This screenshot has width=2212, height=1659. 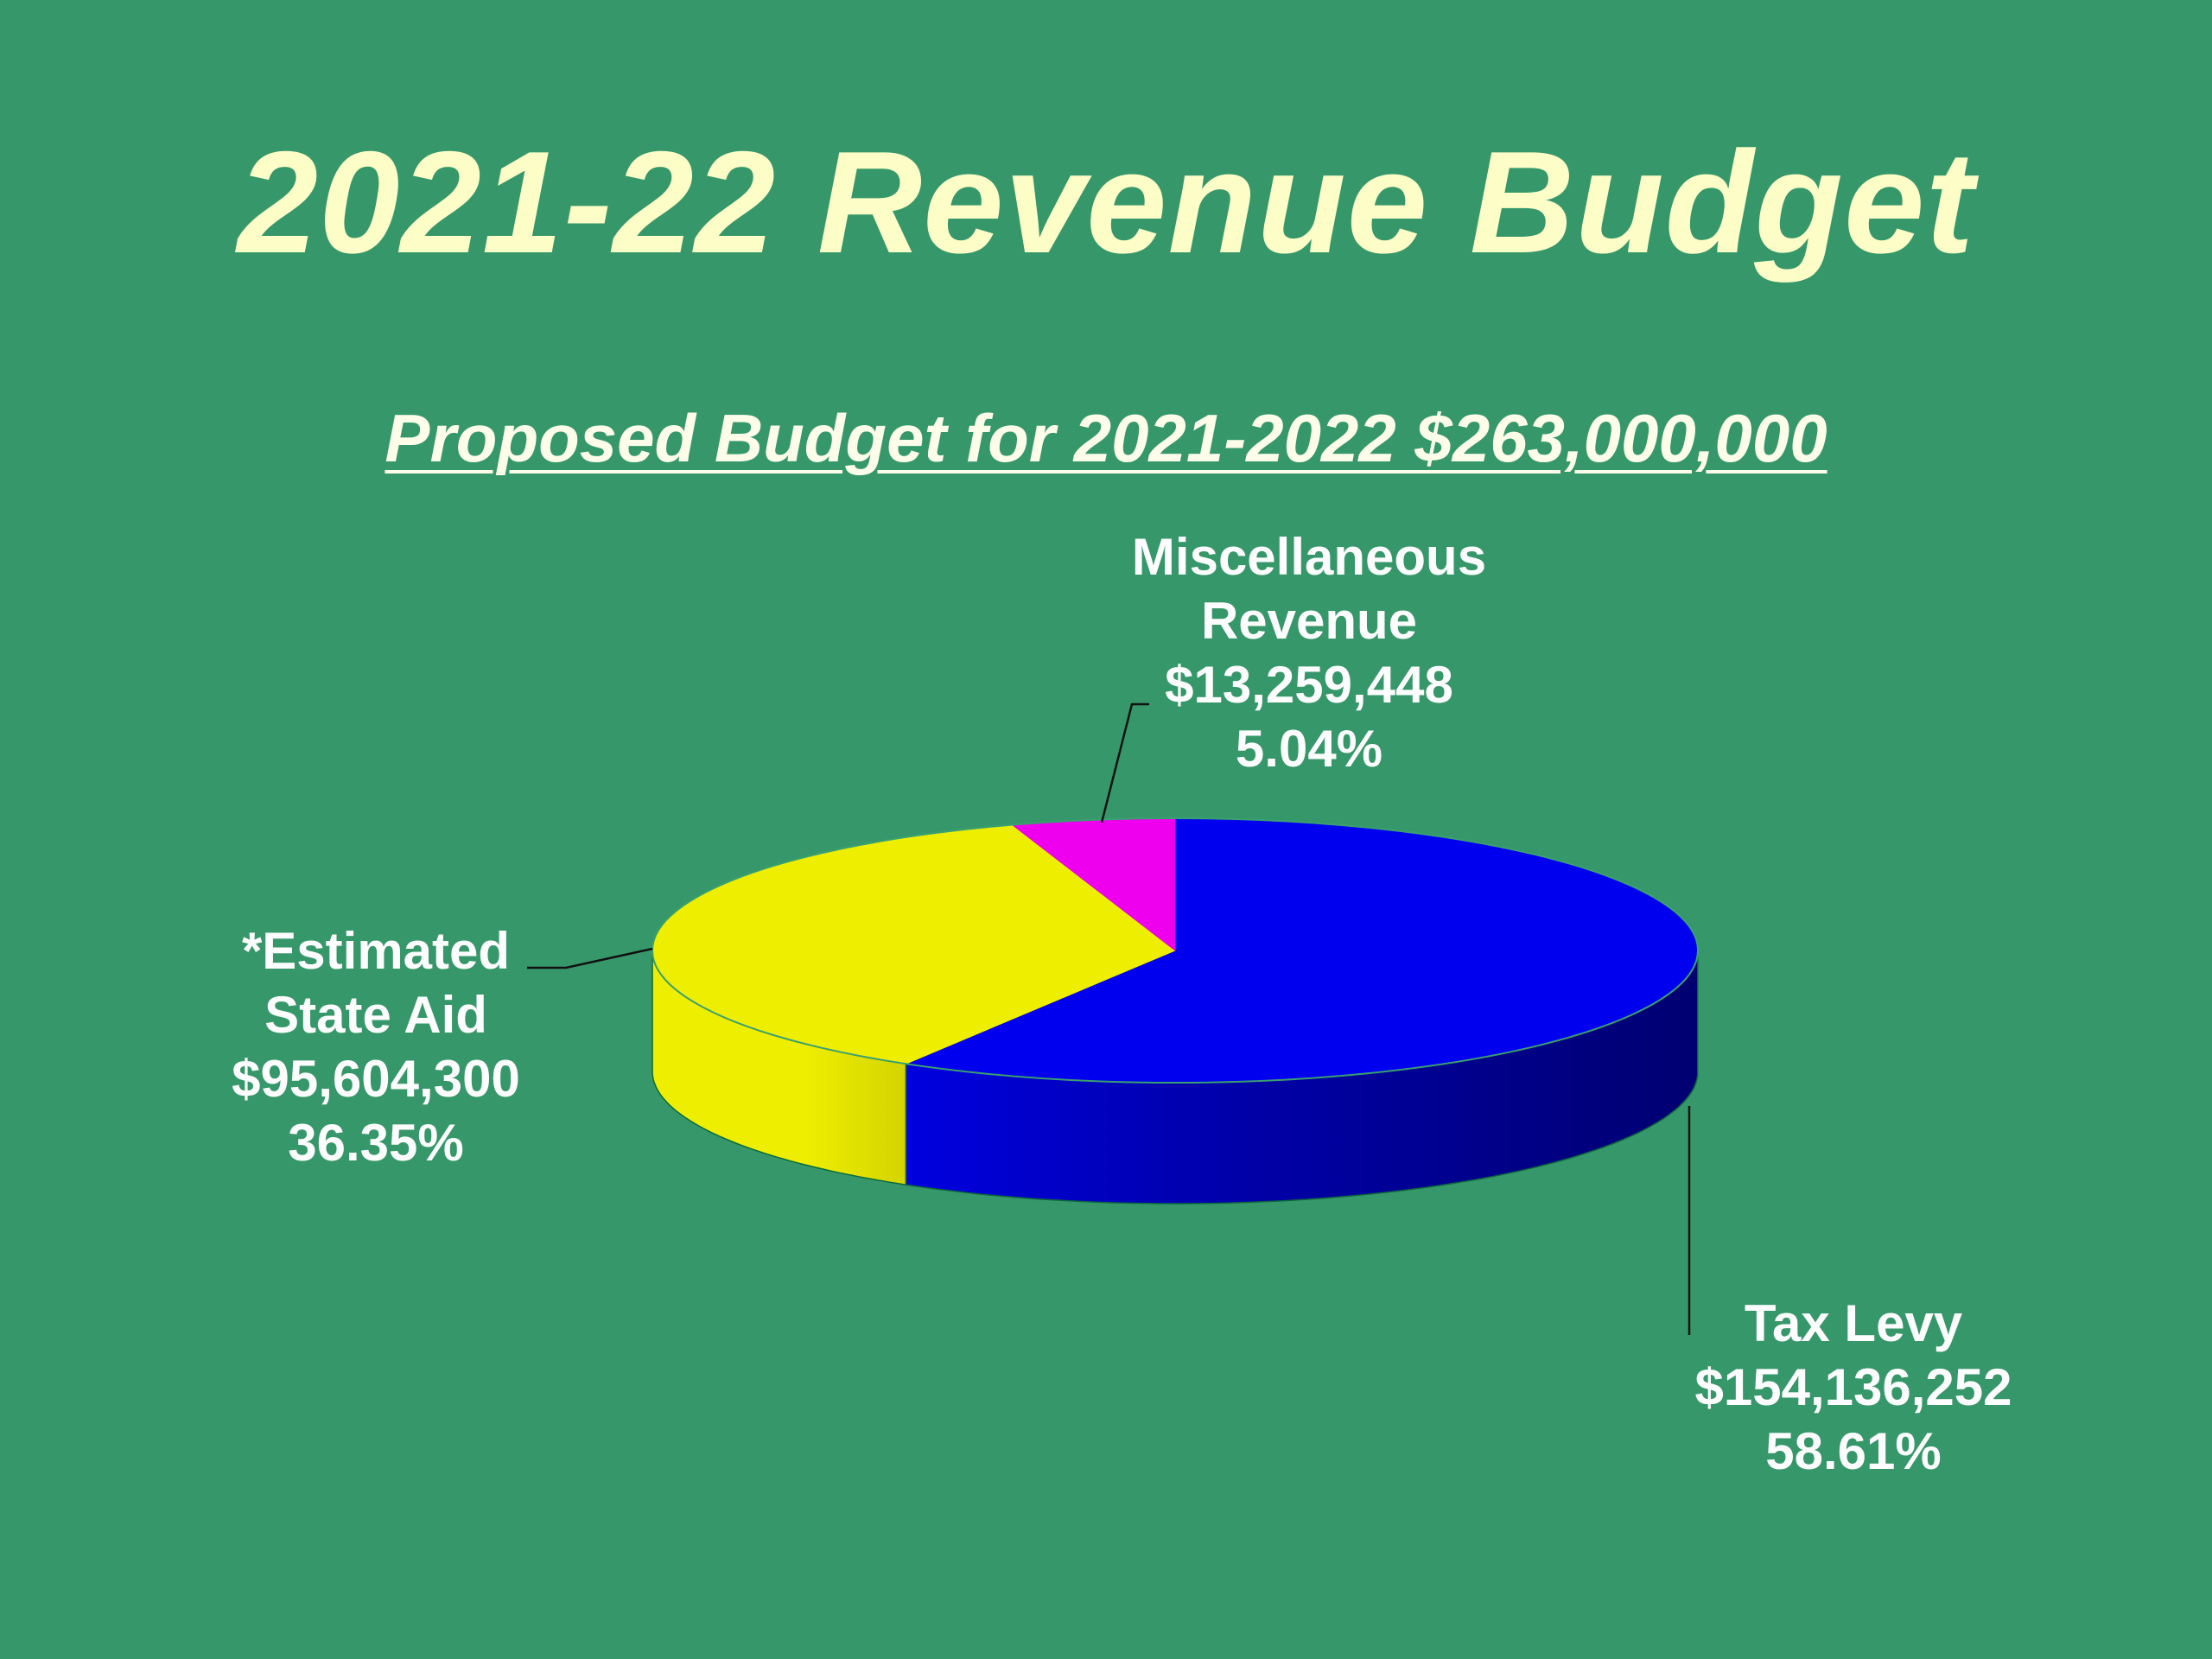 I want to click on slice-label-state-aid-line2: State Aid, so click(x=375, y=1015).